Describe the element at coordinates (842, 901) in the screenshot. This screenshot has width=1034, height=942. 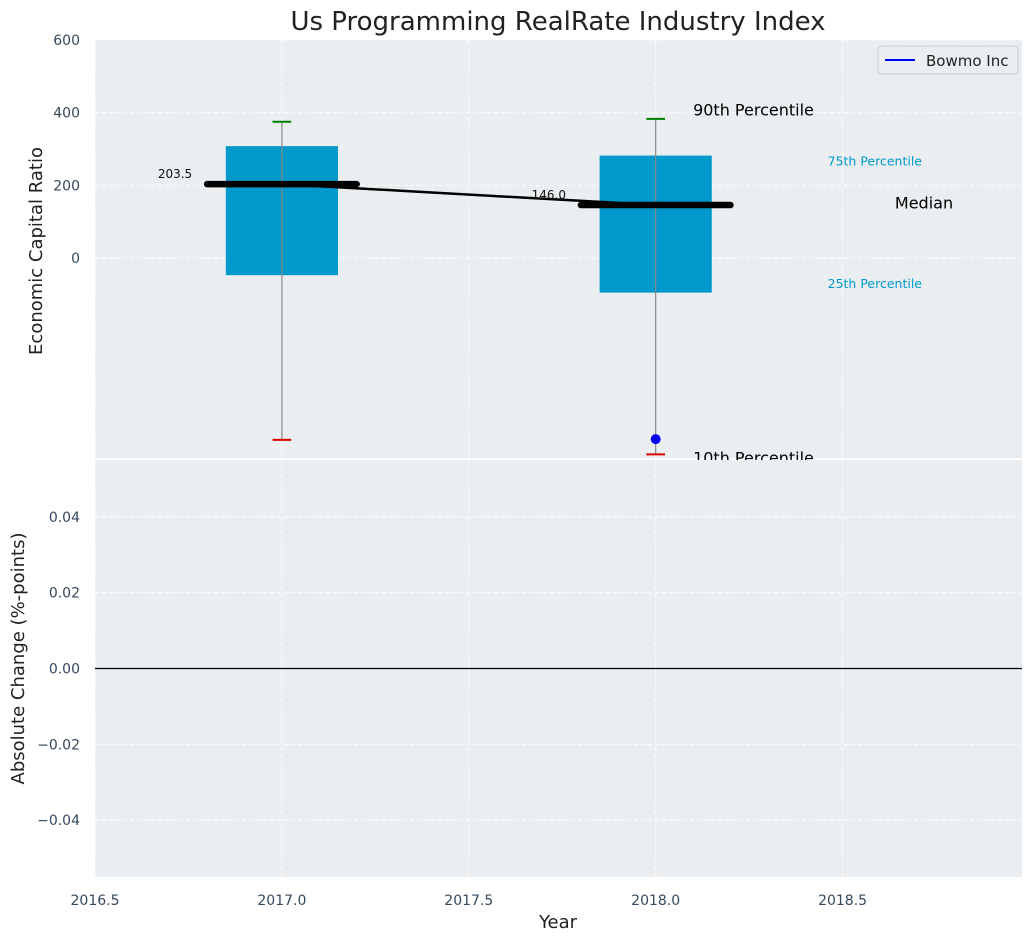
I see `x-tick-4: 2018.5` at that location.